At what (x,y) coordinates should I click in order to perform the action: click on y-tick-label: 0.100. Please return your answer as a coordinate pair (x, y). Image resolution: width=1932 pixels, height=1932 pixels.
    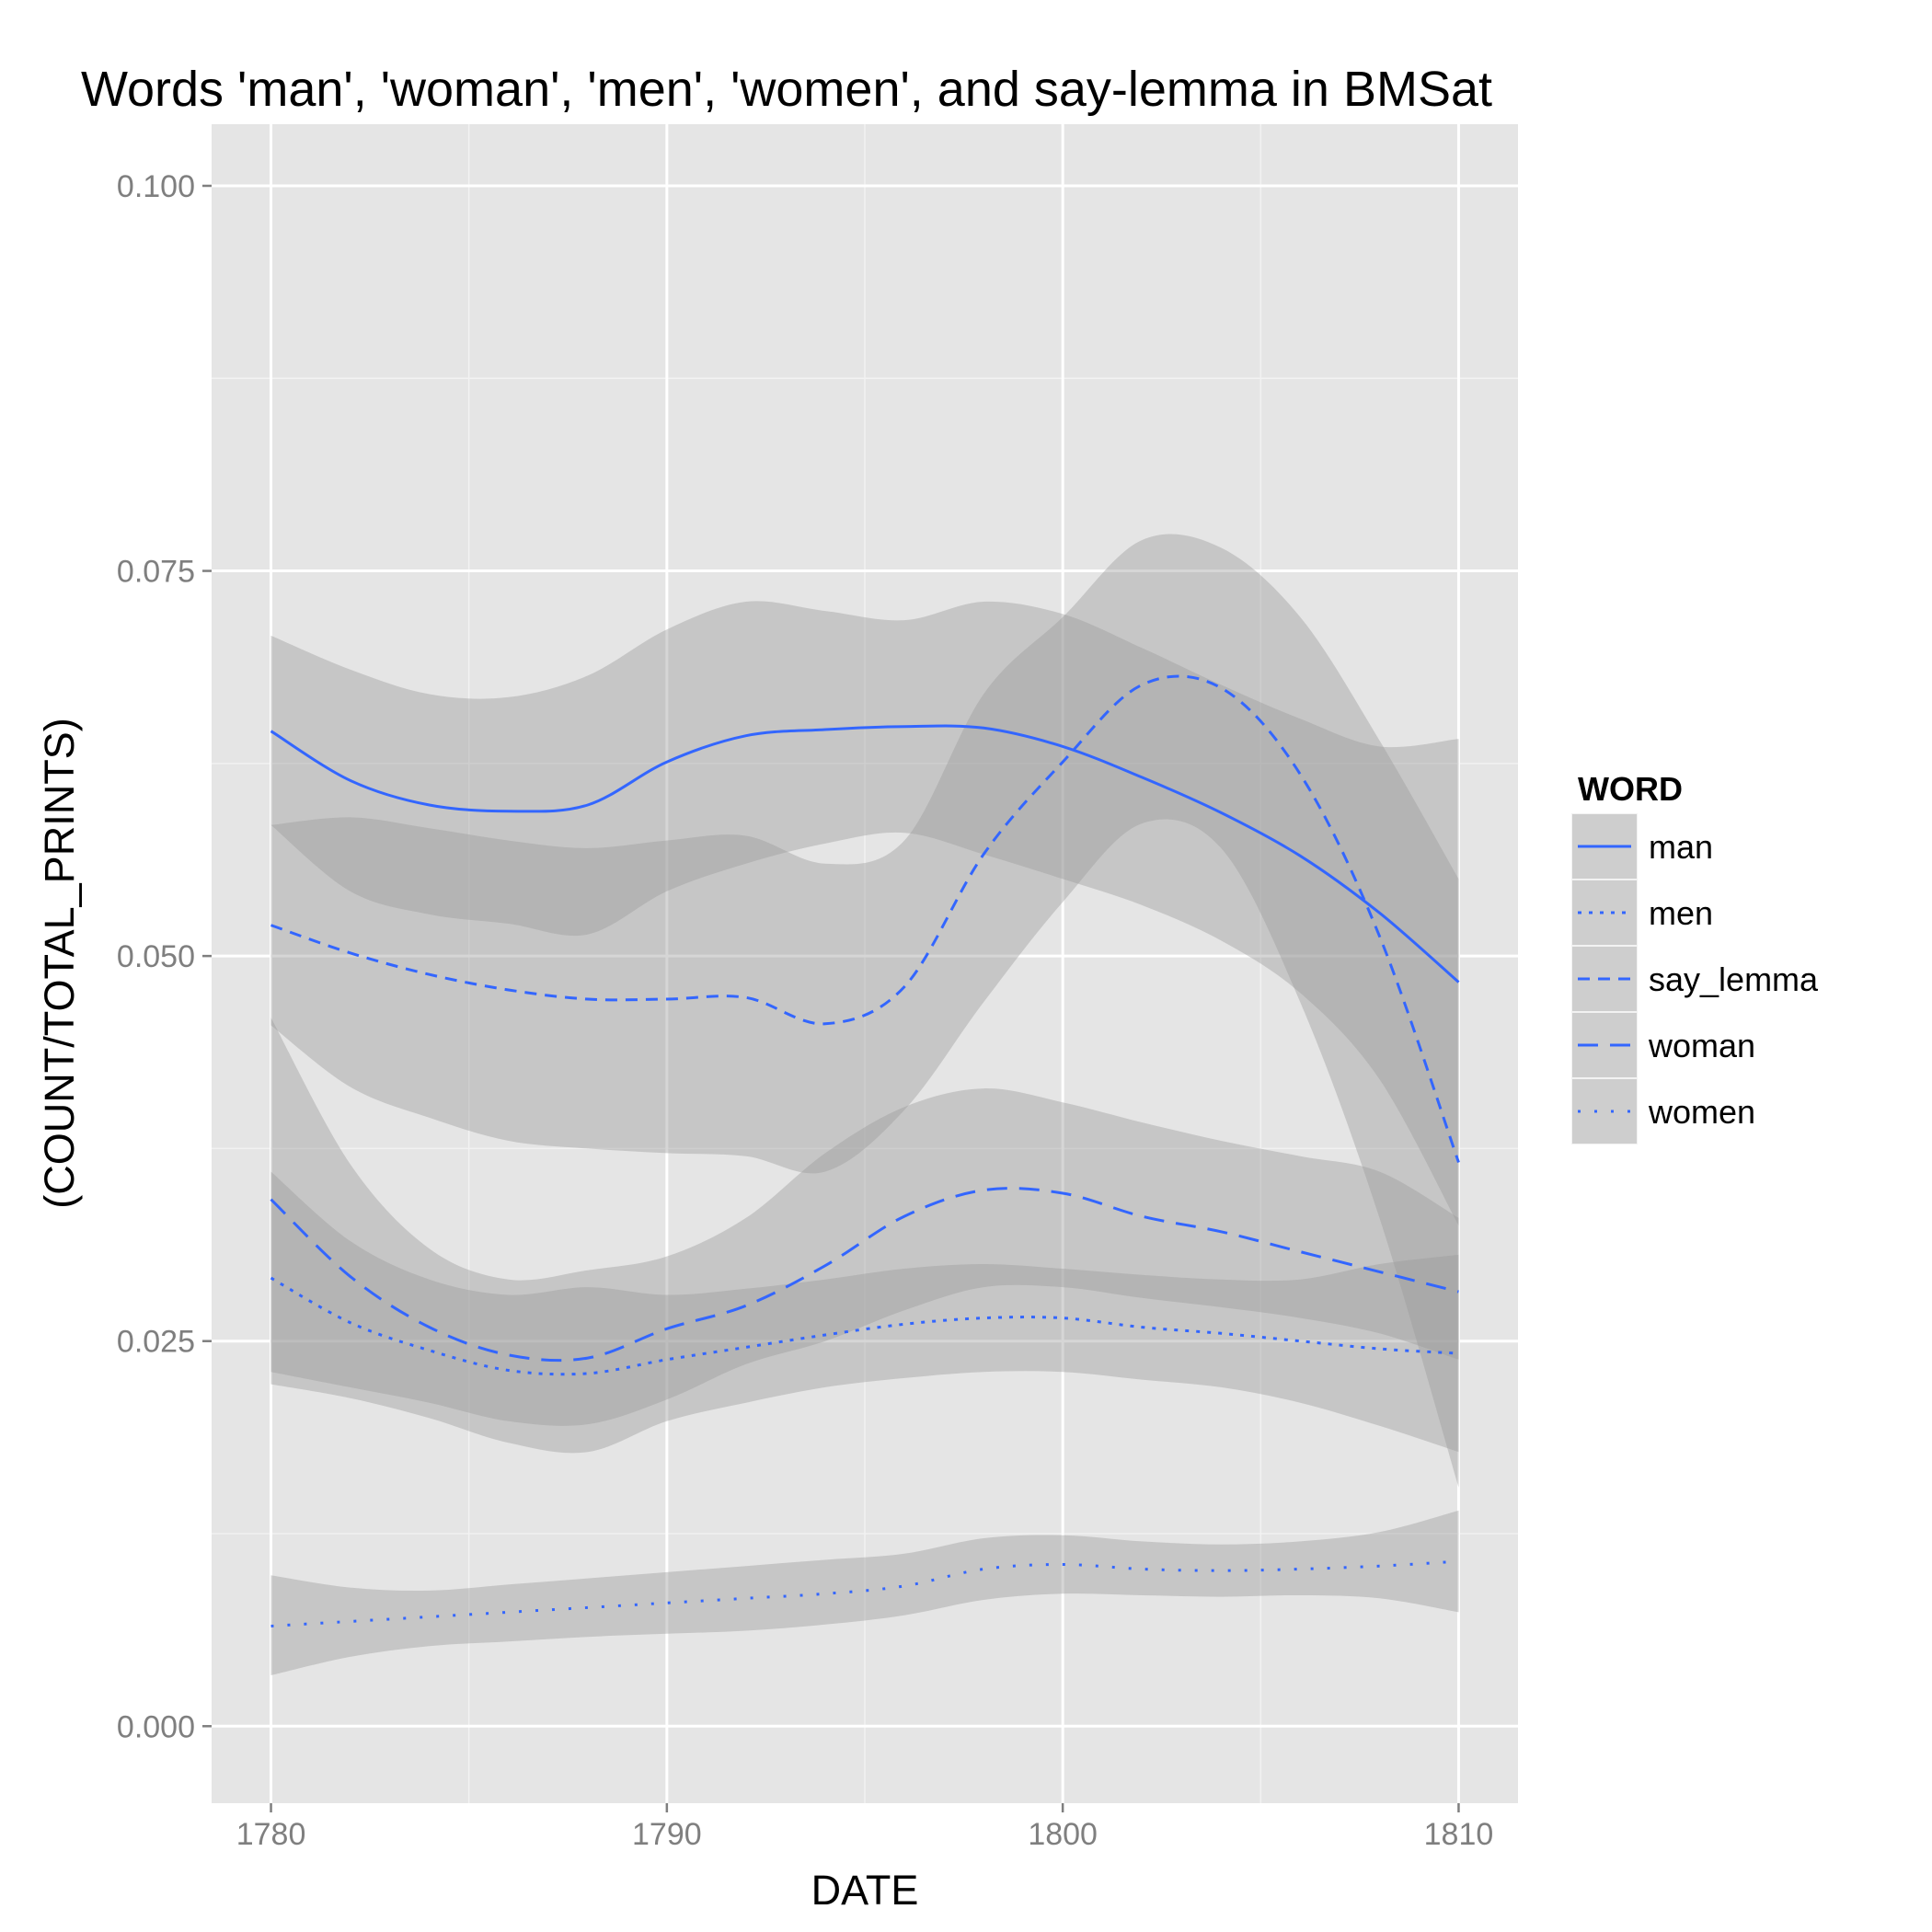
    Looking at the image, I should click on (156, 186).